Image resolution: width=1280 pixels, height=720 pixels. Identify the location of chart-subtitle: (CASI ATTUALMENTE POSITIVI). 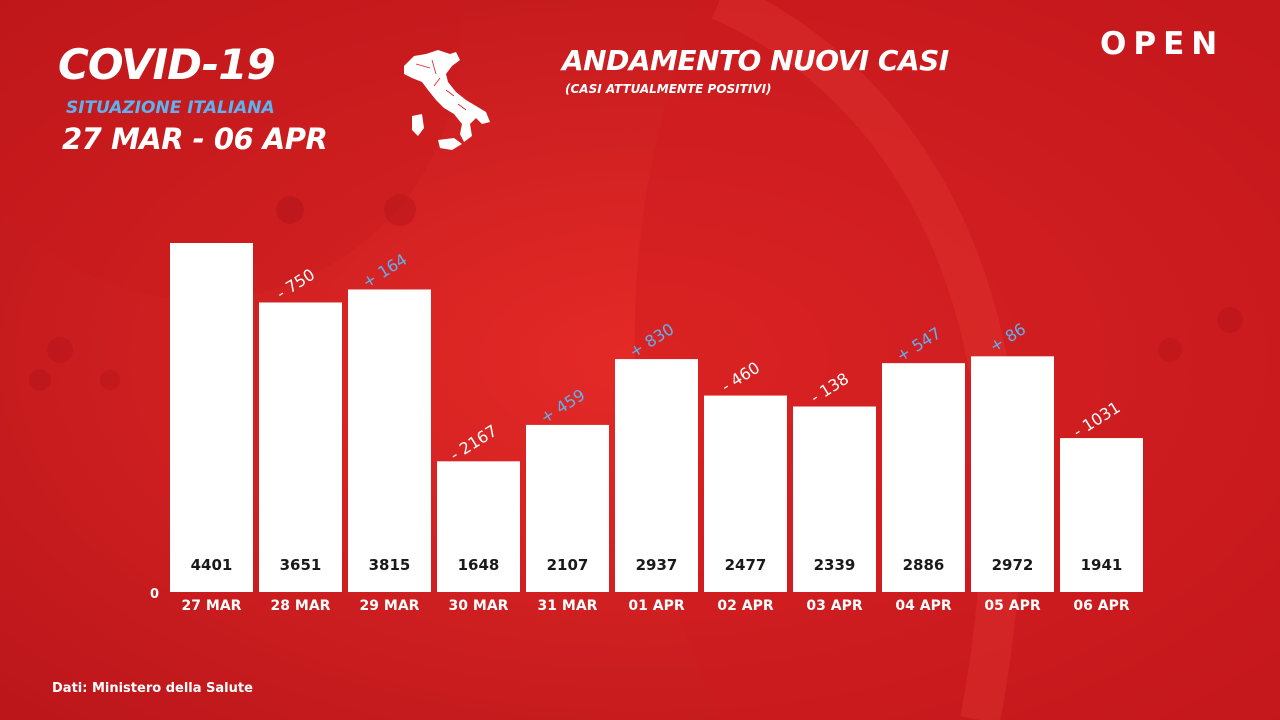
(668, 89).